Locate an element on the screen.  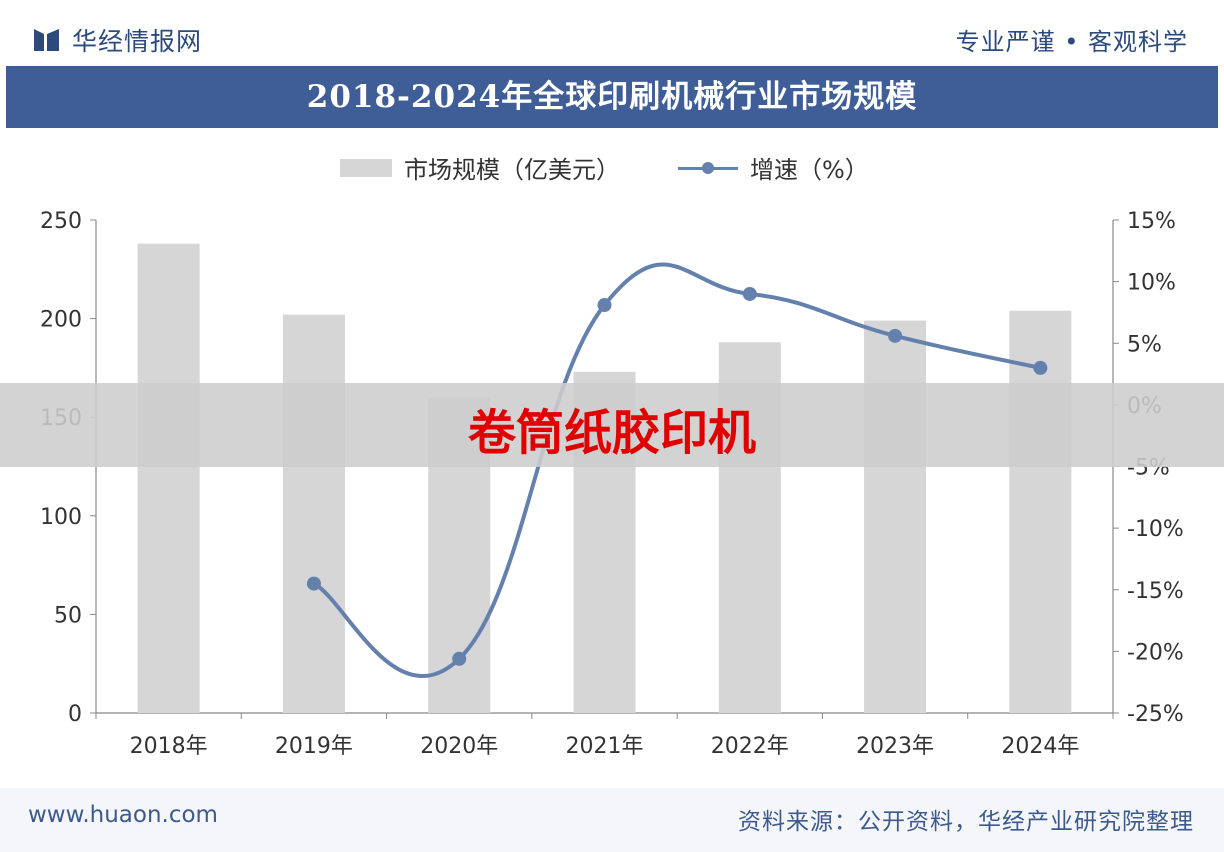
brand-logo: 华经情报网 is located at coordinates (117, 40).